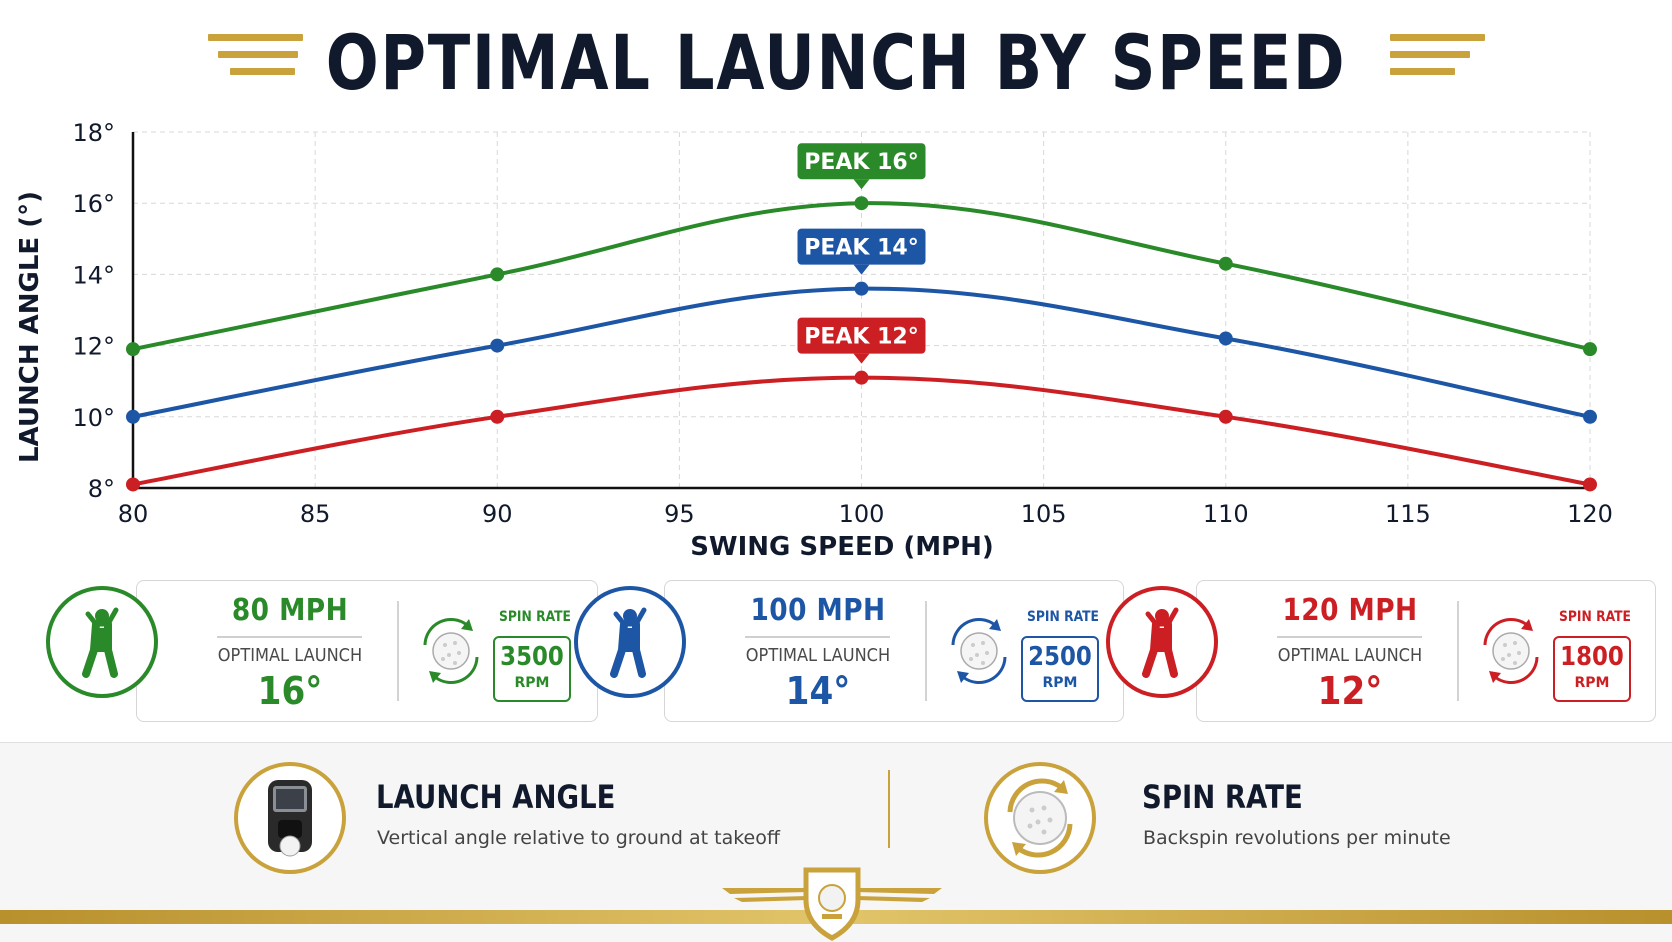 This screenshot has height=942, width=1672. I want to click on peak-callout: PEAK 16°, so click(861, 166).